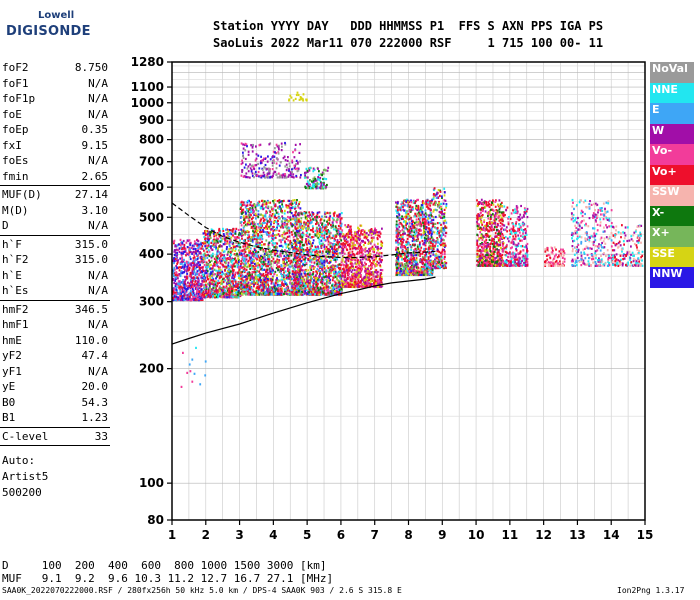 Image resolution: width=700 pixels, height=600 pixels. What do you see at coordinates (25, 436) in the screenshot?
I see `param-label: C-level` at bounding box center [25, 436].